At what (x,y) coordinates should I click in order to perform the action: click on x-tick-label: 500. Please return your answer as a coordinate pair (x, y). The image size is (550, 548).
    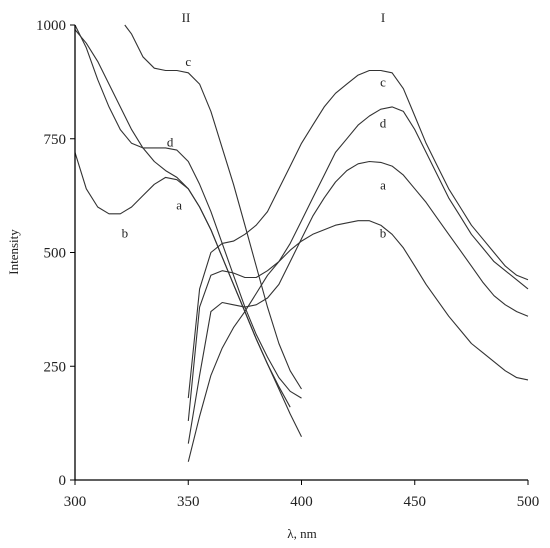
    Looking at the image, I should click on (528, 502).